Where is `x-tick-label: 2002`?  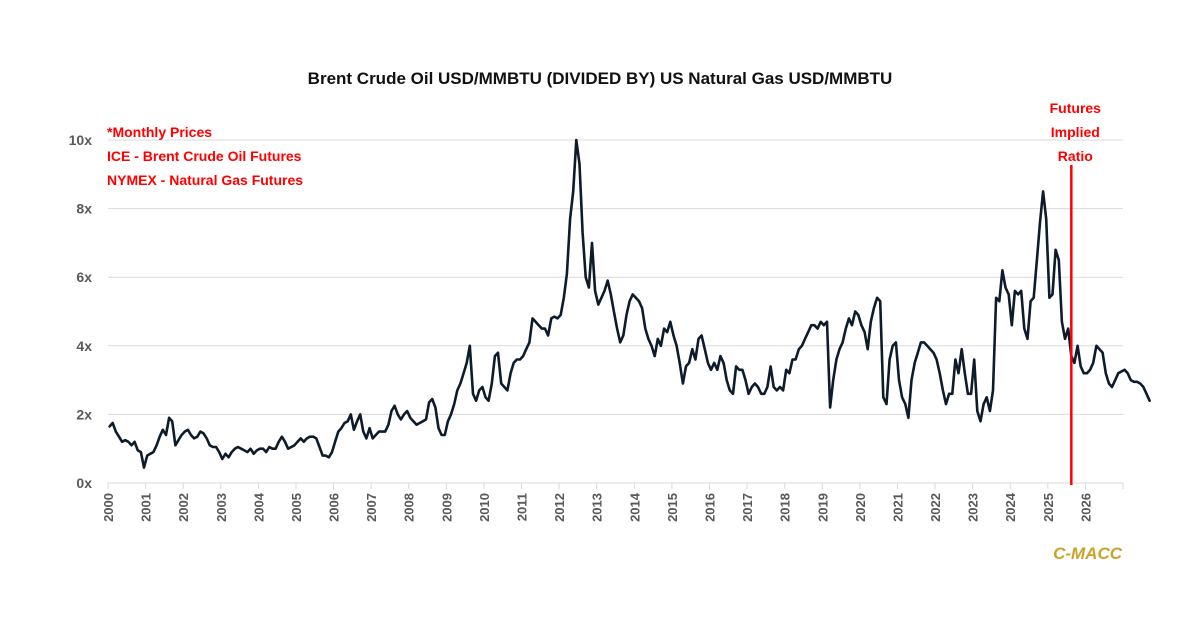
x-tick-label: 2002 is located at coordinates (183, 507).